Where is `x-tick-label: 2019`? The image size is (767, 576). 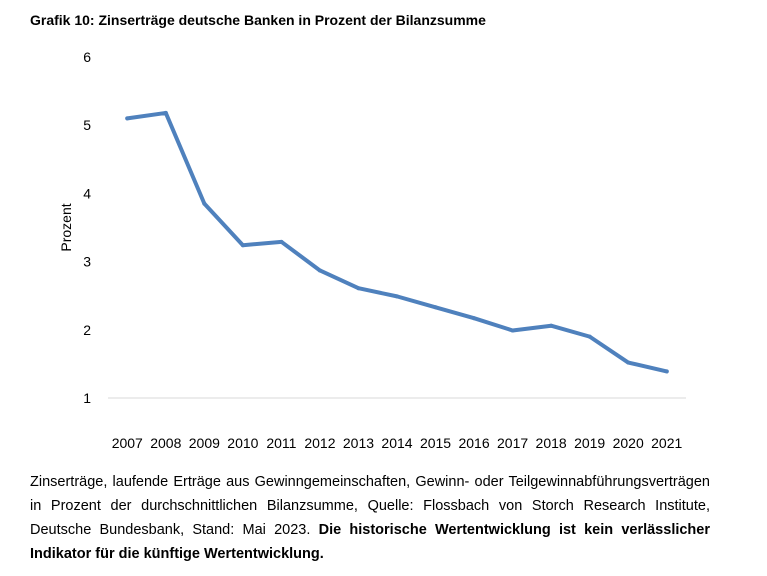 x-tick-label: 2019 is located at coordinates (589, 443).